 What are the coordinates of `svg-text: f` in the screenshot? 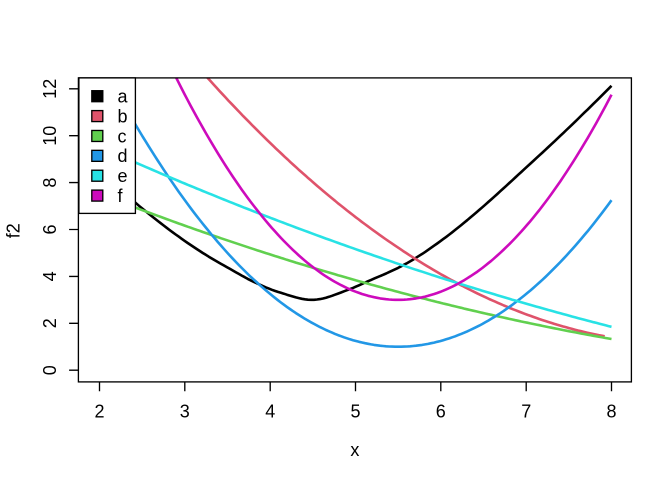 It's located at (121, 196).